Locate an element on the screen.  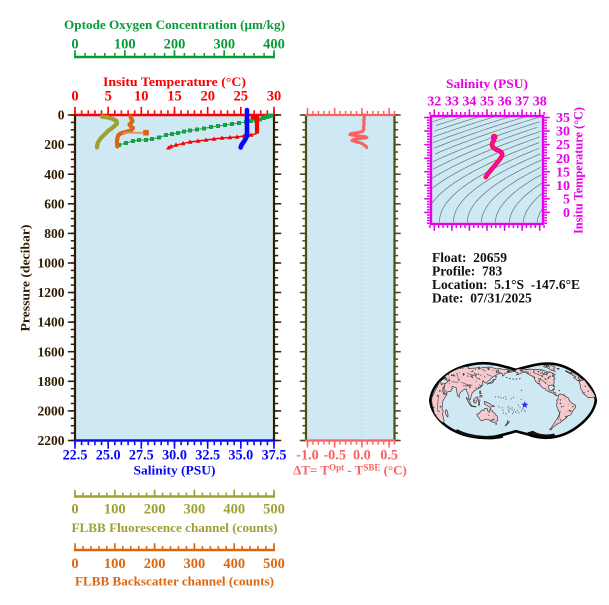
svg-text: 34 is located at coordinates (469, 102).